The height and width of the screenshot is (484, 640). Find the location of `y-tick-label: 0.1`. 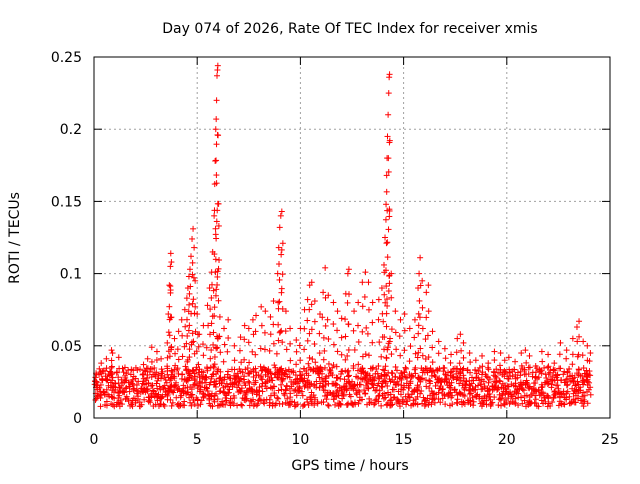

y-tick-label: 0.1 is located at coordinates (71, 275).